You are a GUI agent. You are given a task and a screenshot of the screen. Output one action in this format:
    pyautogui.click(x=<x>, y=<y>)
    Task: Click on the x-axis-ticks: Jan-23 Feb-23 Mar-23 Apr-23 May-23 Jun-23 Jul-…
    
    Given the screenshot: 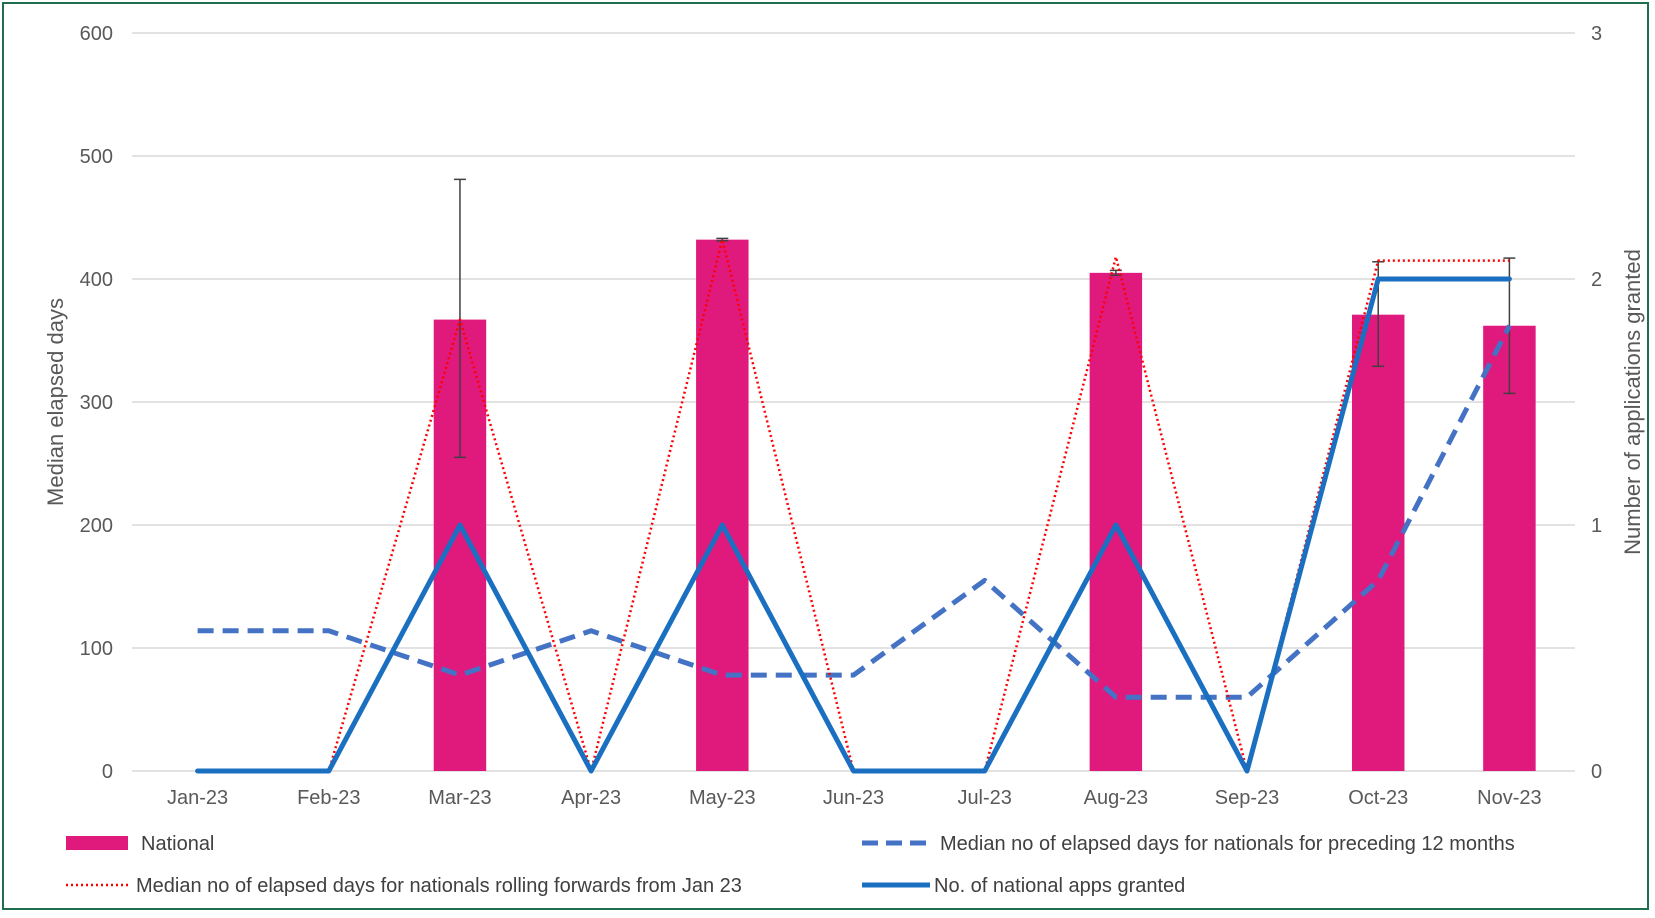 What is the action you would take?
    pyautogui.click(x=854, y=798)
    